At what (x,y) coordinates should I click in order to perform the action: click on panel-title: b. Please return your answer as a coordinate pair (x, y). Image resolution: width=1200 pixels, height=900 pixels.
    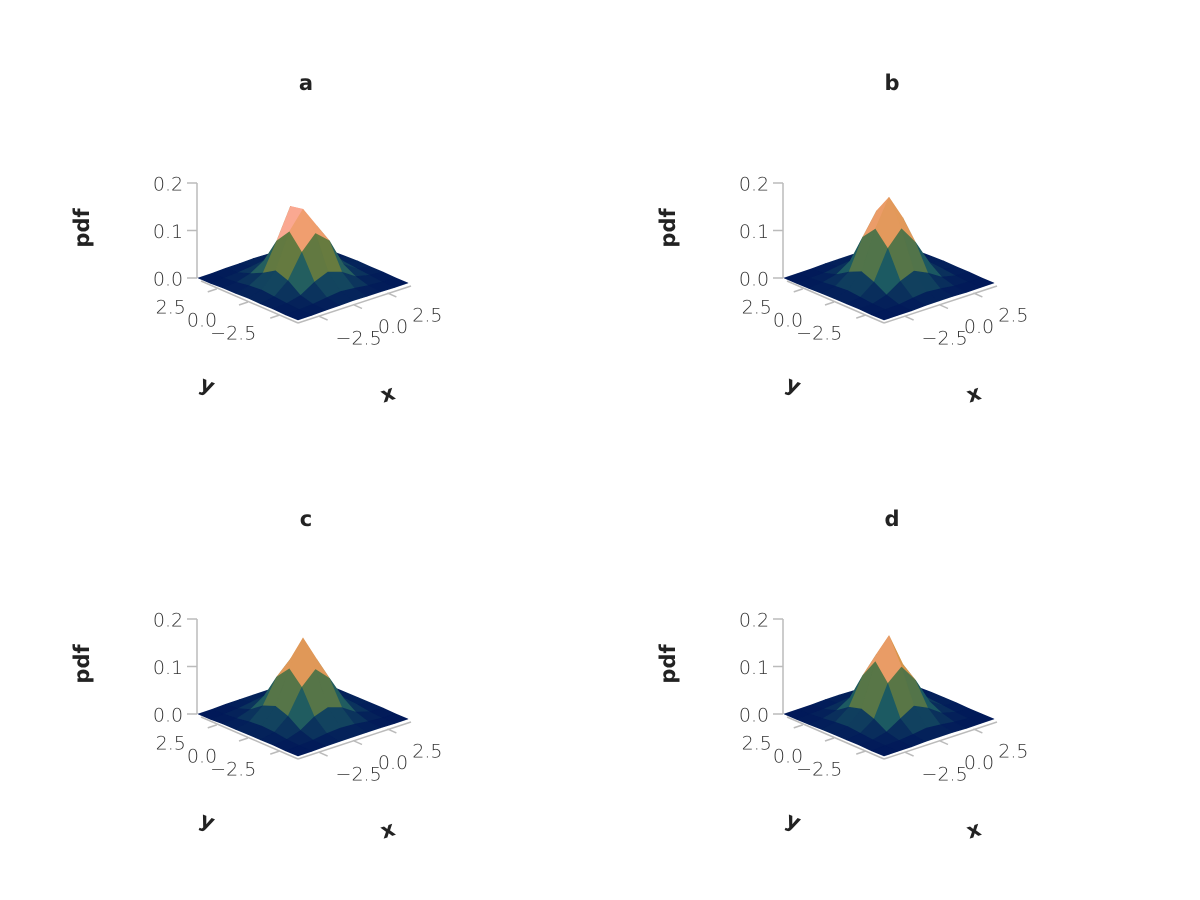
    Looking at the image, I should click on (891, 83).